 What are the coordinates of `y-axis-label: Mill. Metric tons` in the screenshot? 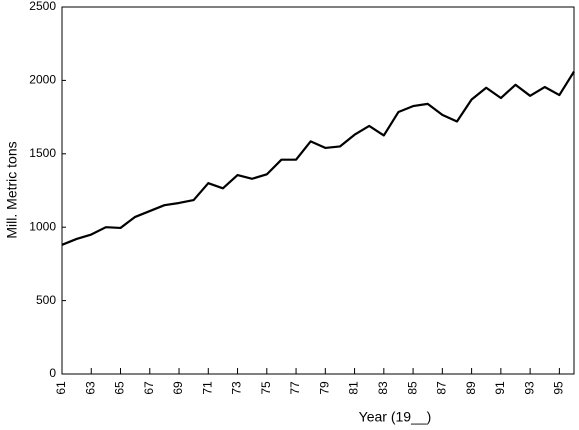 It's located at (12, 189).